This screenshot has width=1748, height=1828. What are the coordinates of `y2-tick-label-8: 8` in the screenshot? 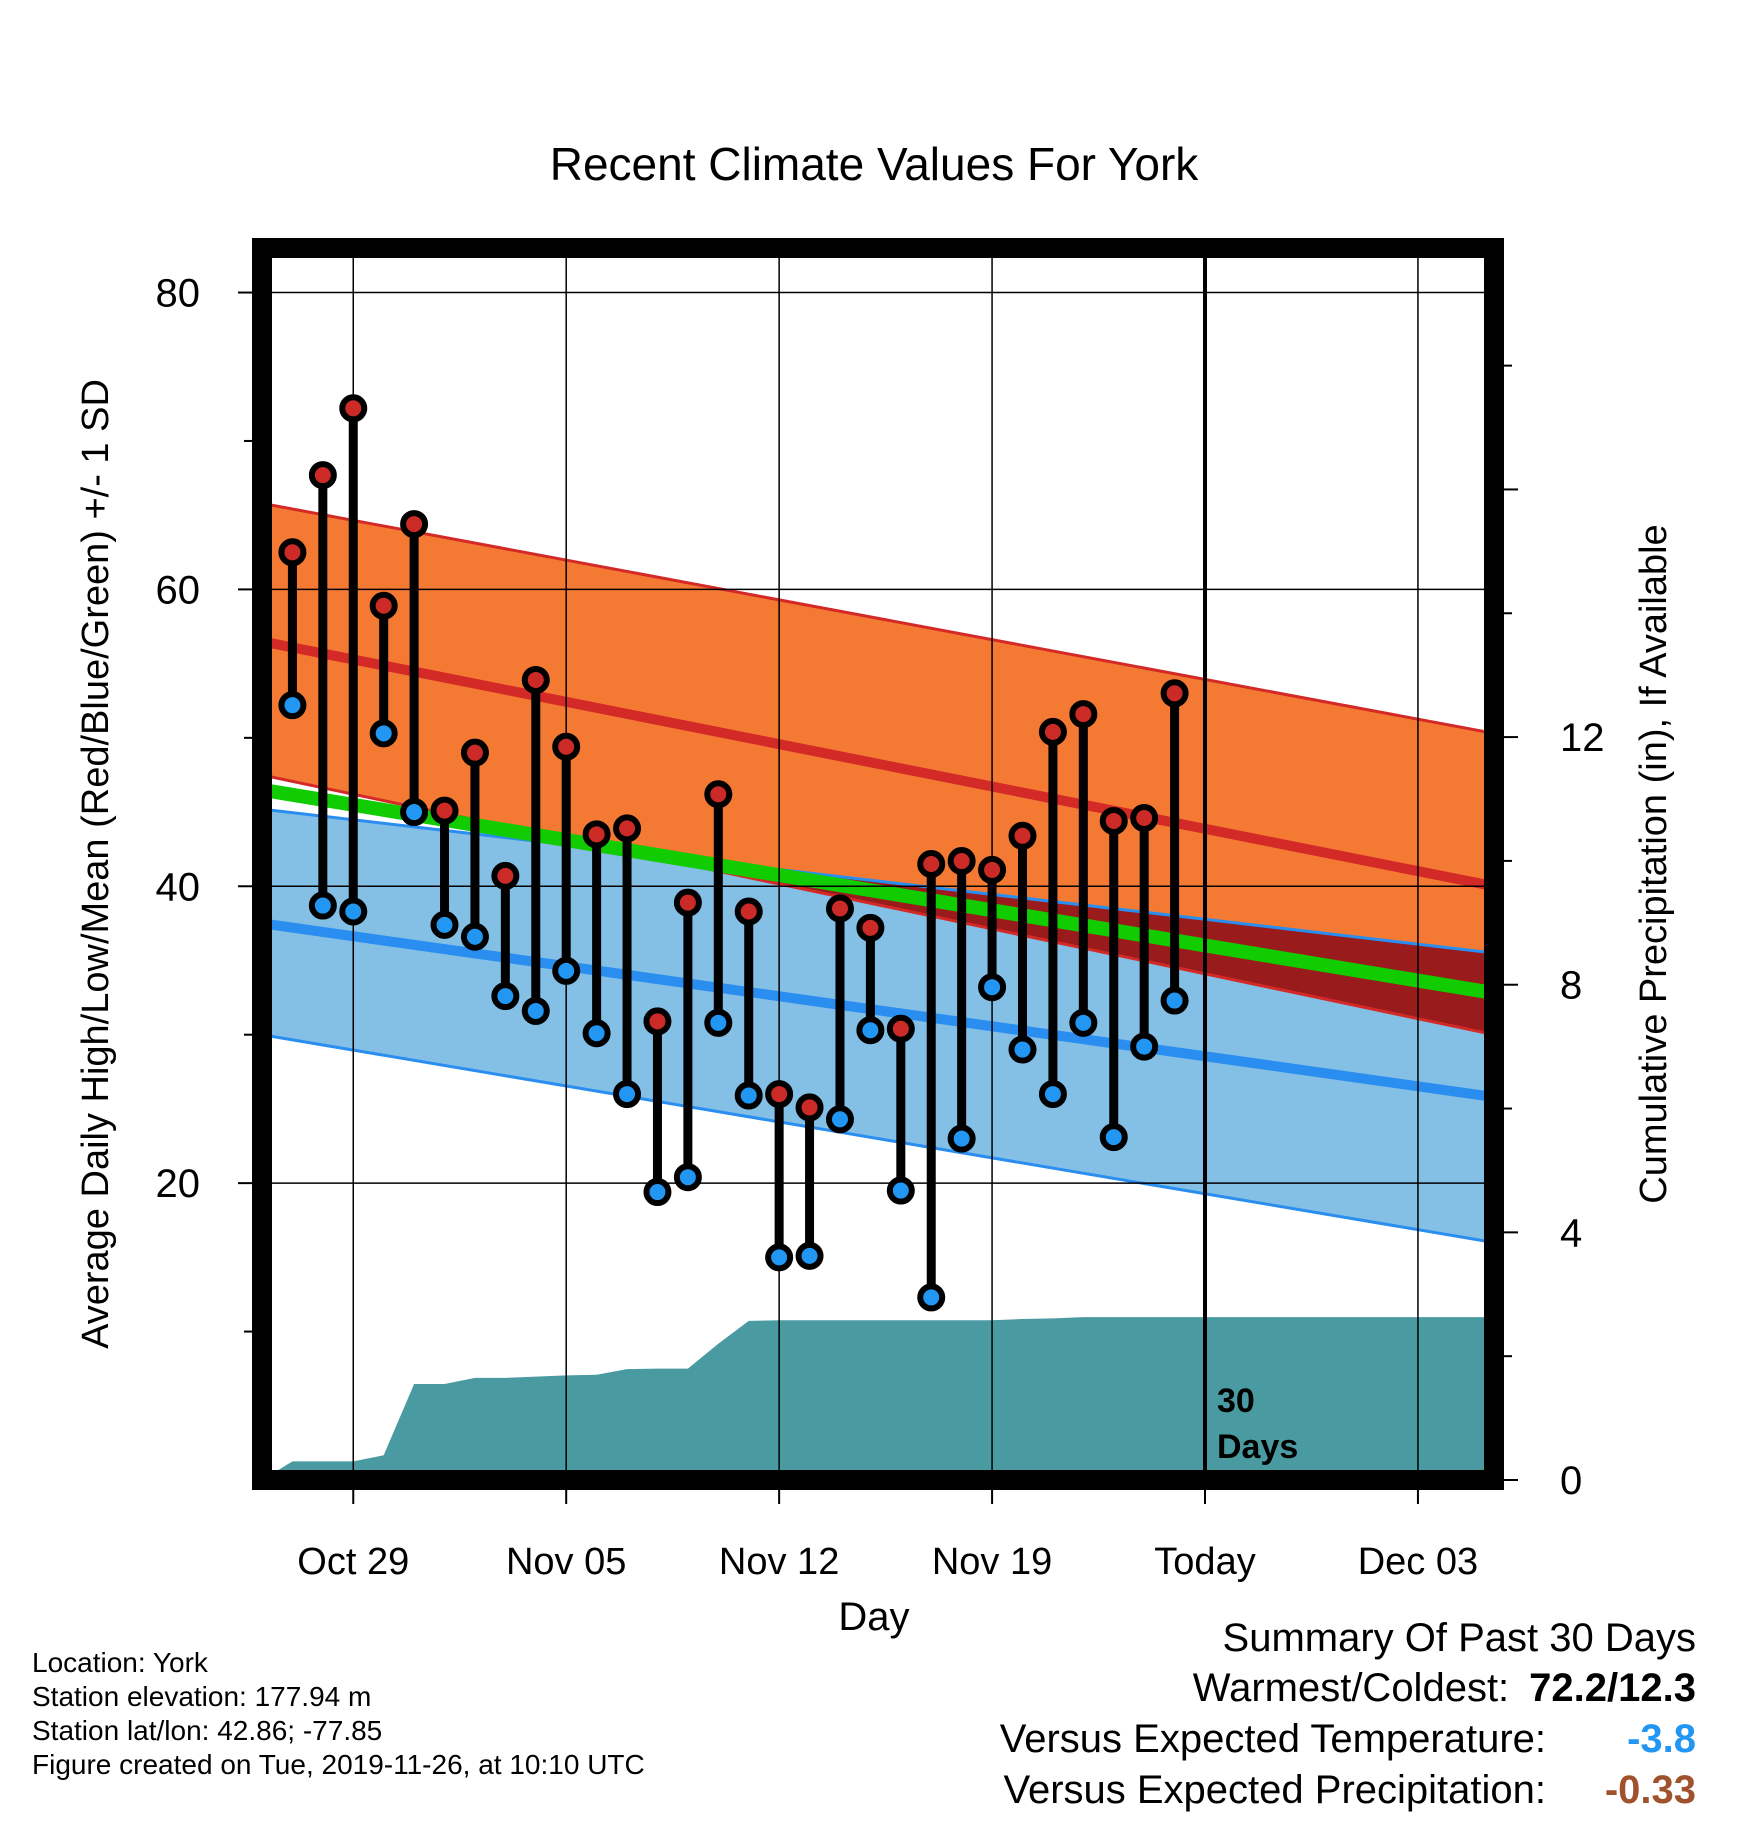 It's located at (1571, 986).